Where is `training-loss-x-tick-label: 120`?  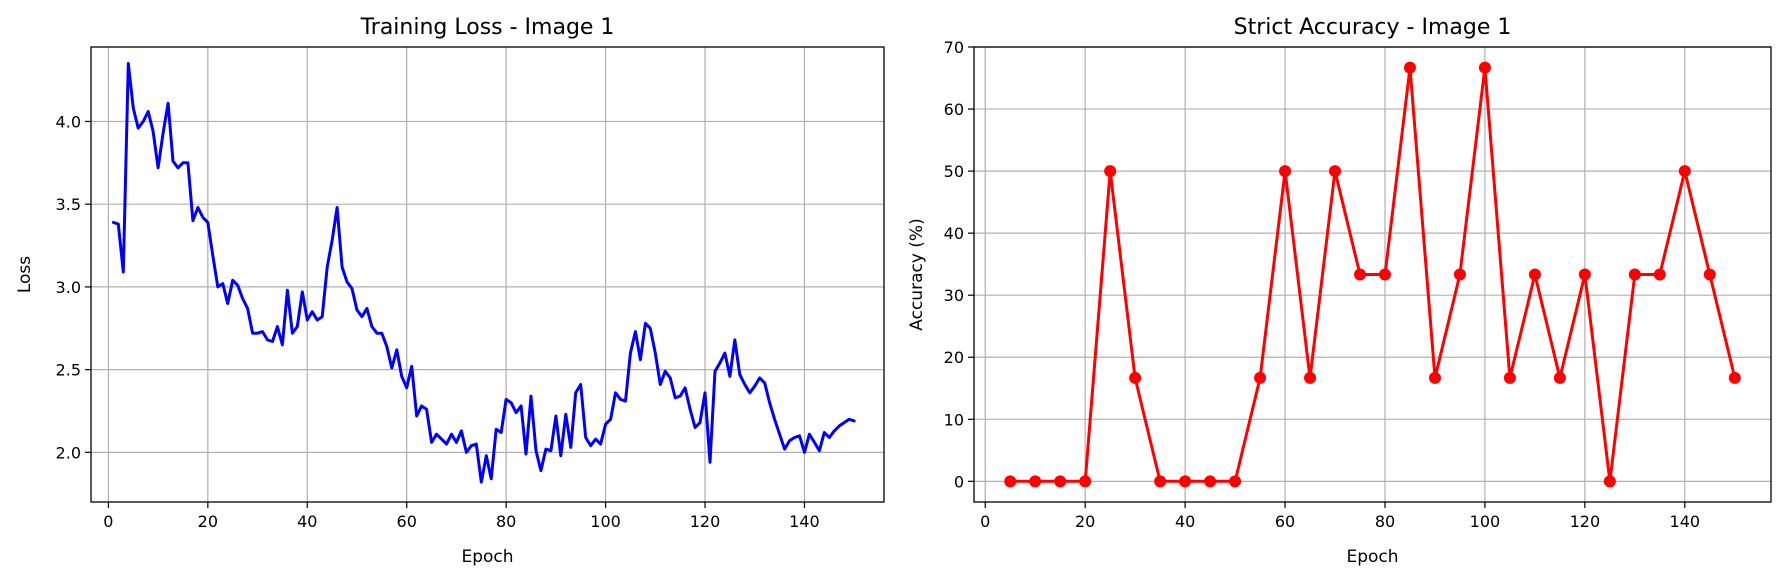 training-loss-x-tick-label: 120 is located at coordinates (705, 521).